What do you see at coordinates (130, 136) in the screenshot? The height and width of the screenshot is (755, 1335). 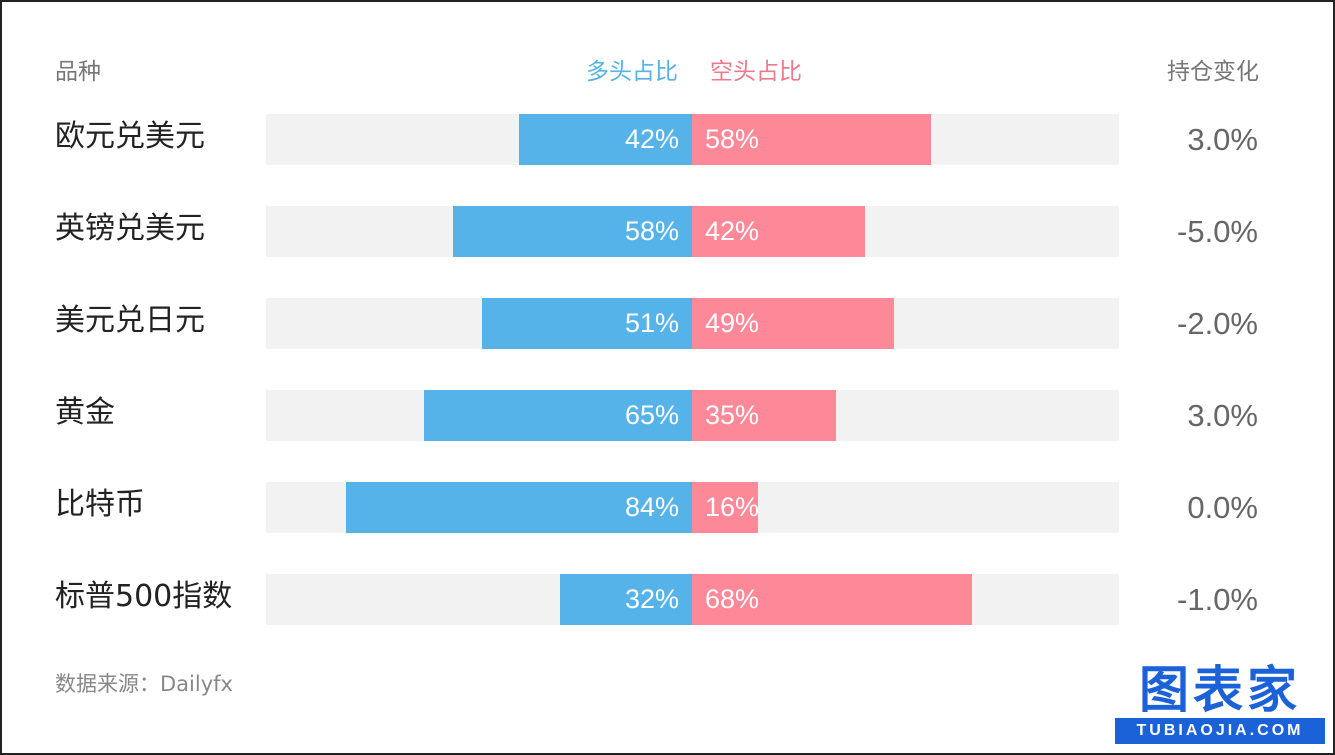 I see `category-label: 欧元兑美元` at bounding box center [130, 136].